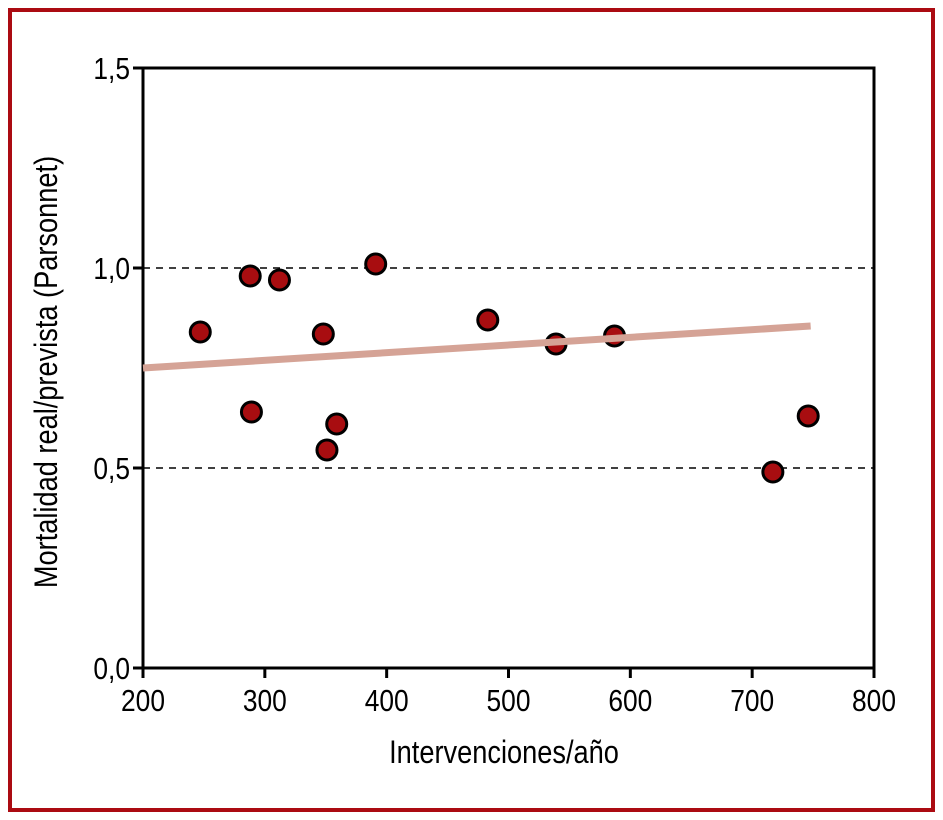  I want to click on y-tick-label: 1,0, so click(111, 269).